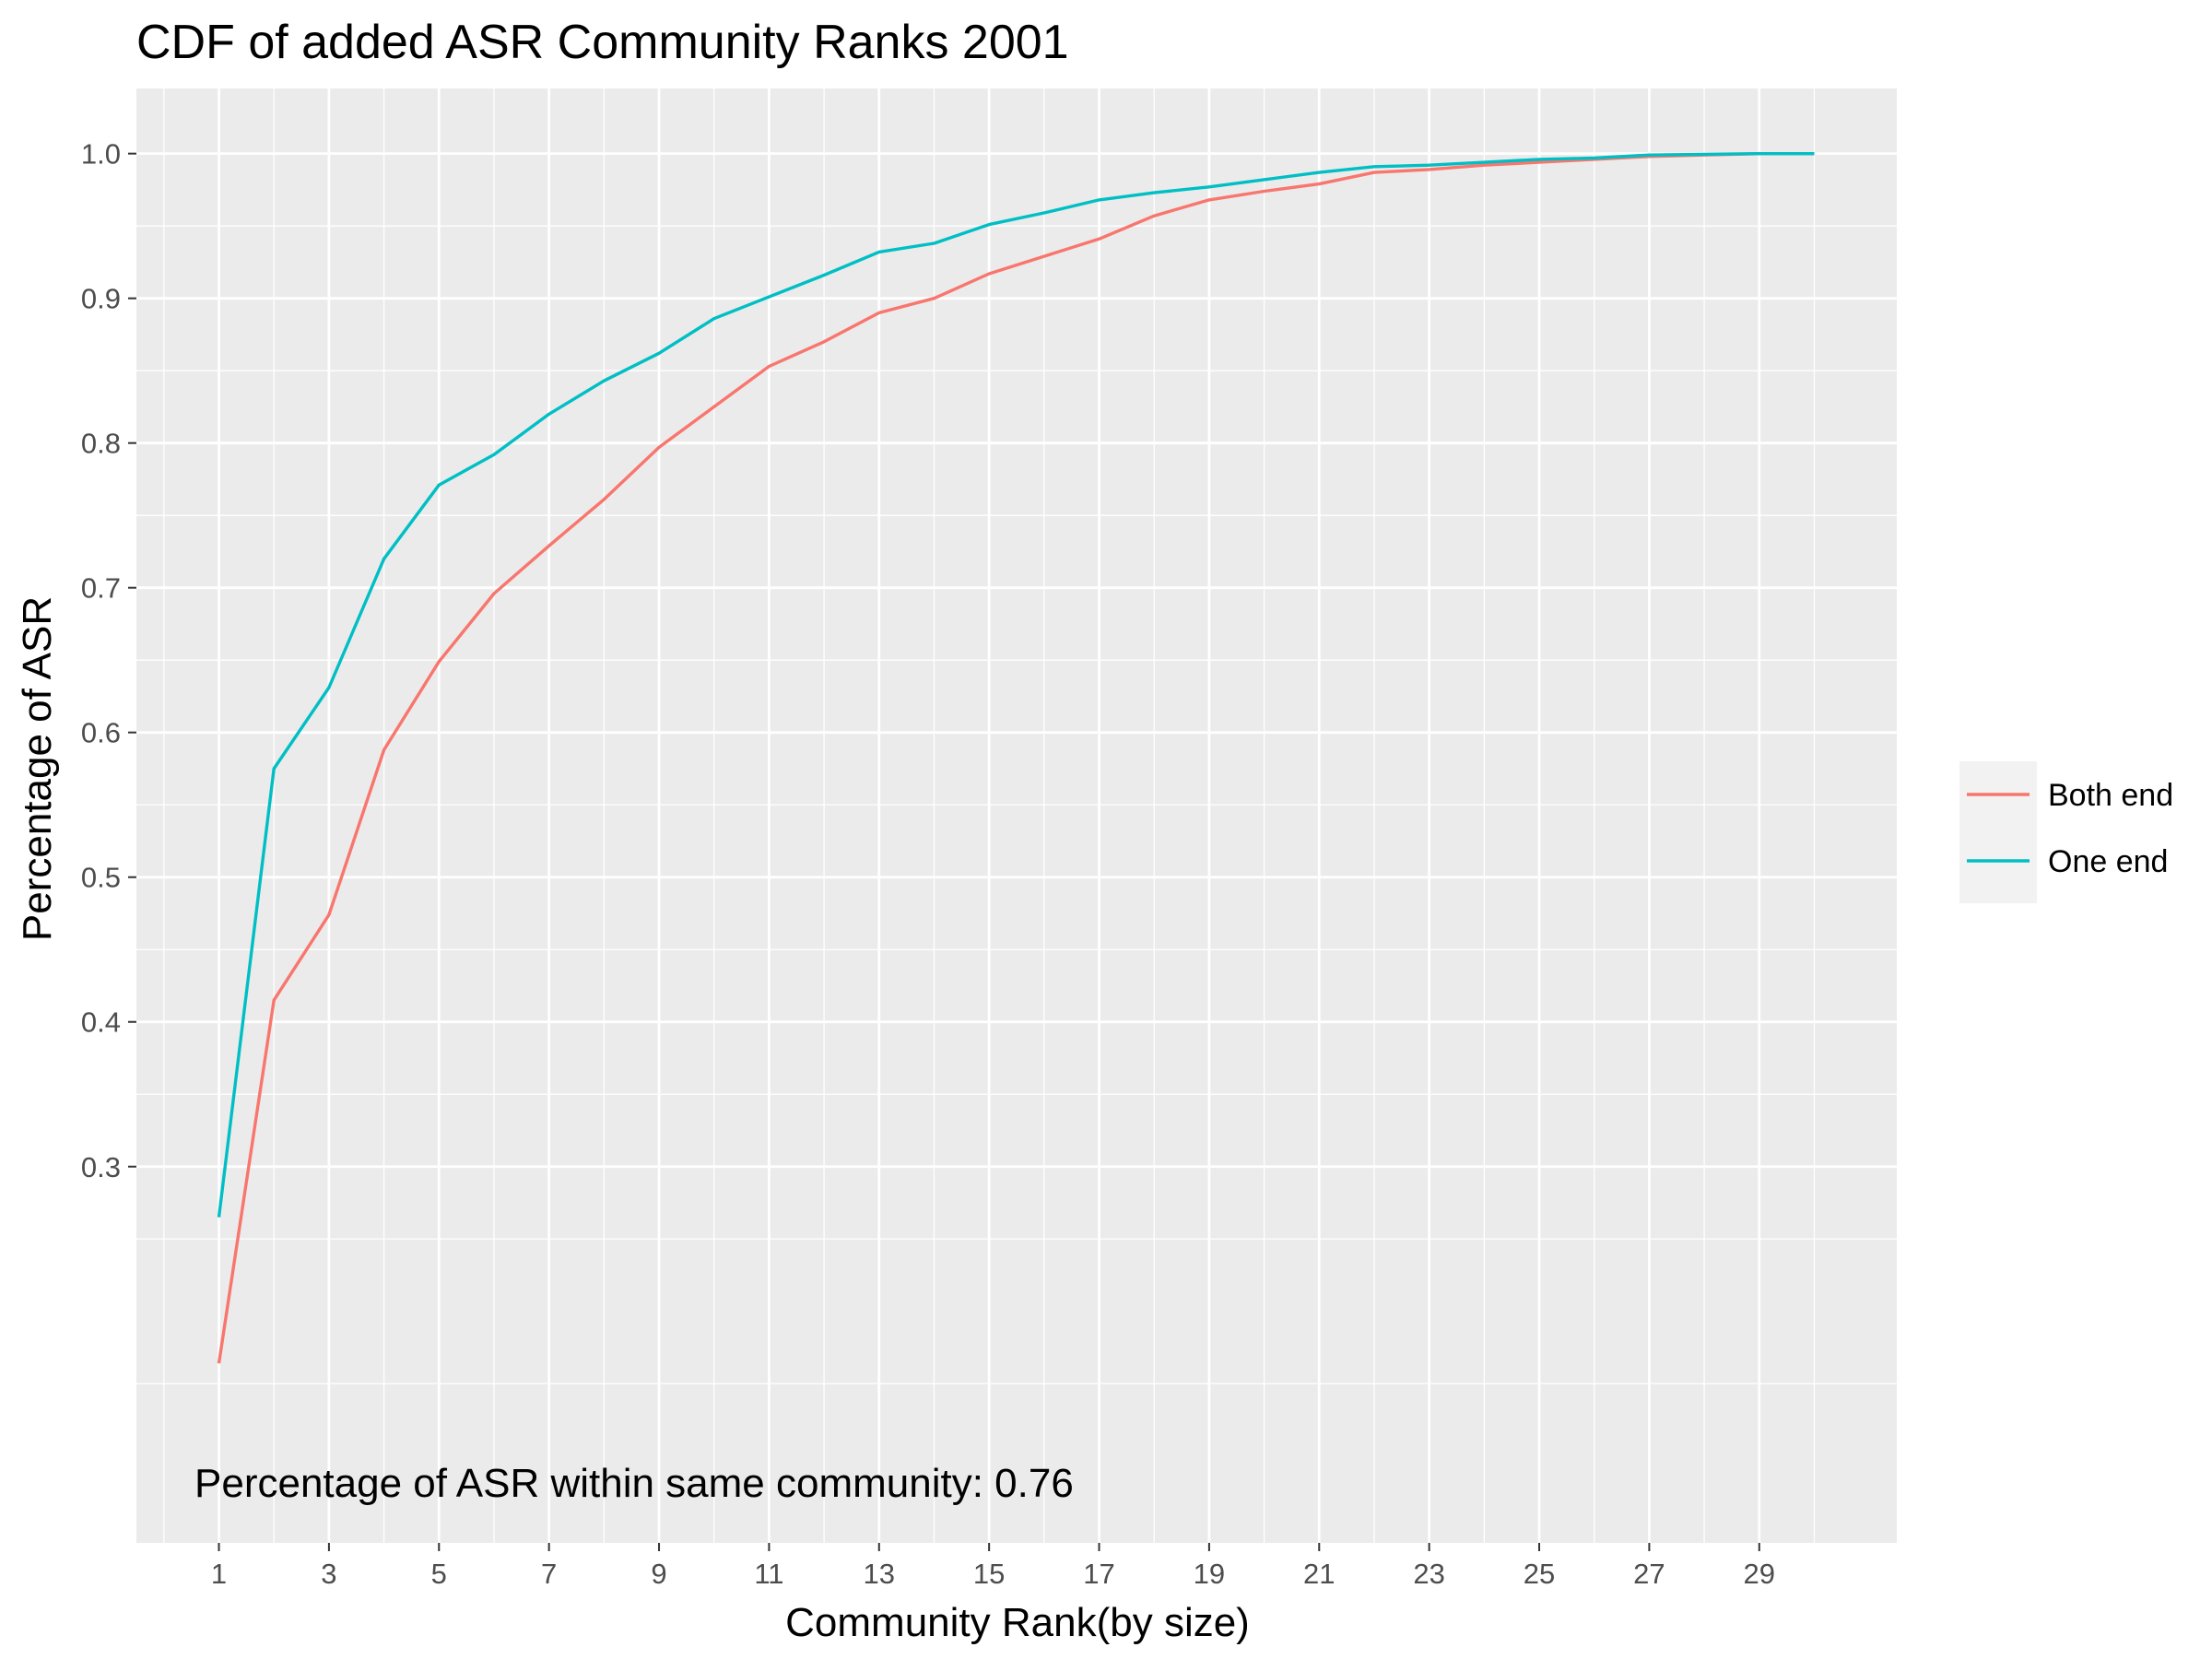 The image size is (2212, 1659). I want to click on x-tick-label: 29, so click(1759, 1574).